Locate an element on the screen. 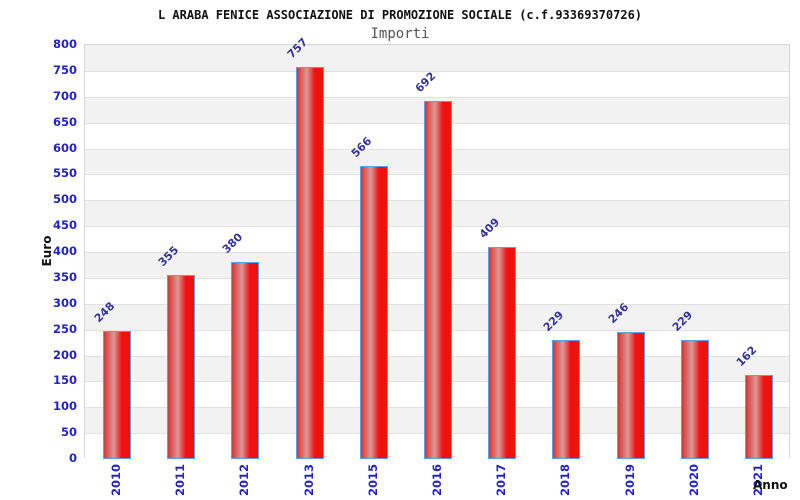 This screenshot has height=500, width=800. y-tick-label: 800 is located at coordinates (64, 44).